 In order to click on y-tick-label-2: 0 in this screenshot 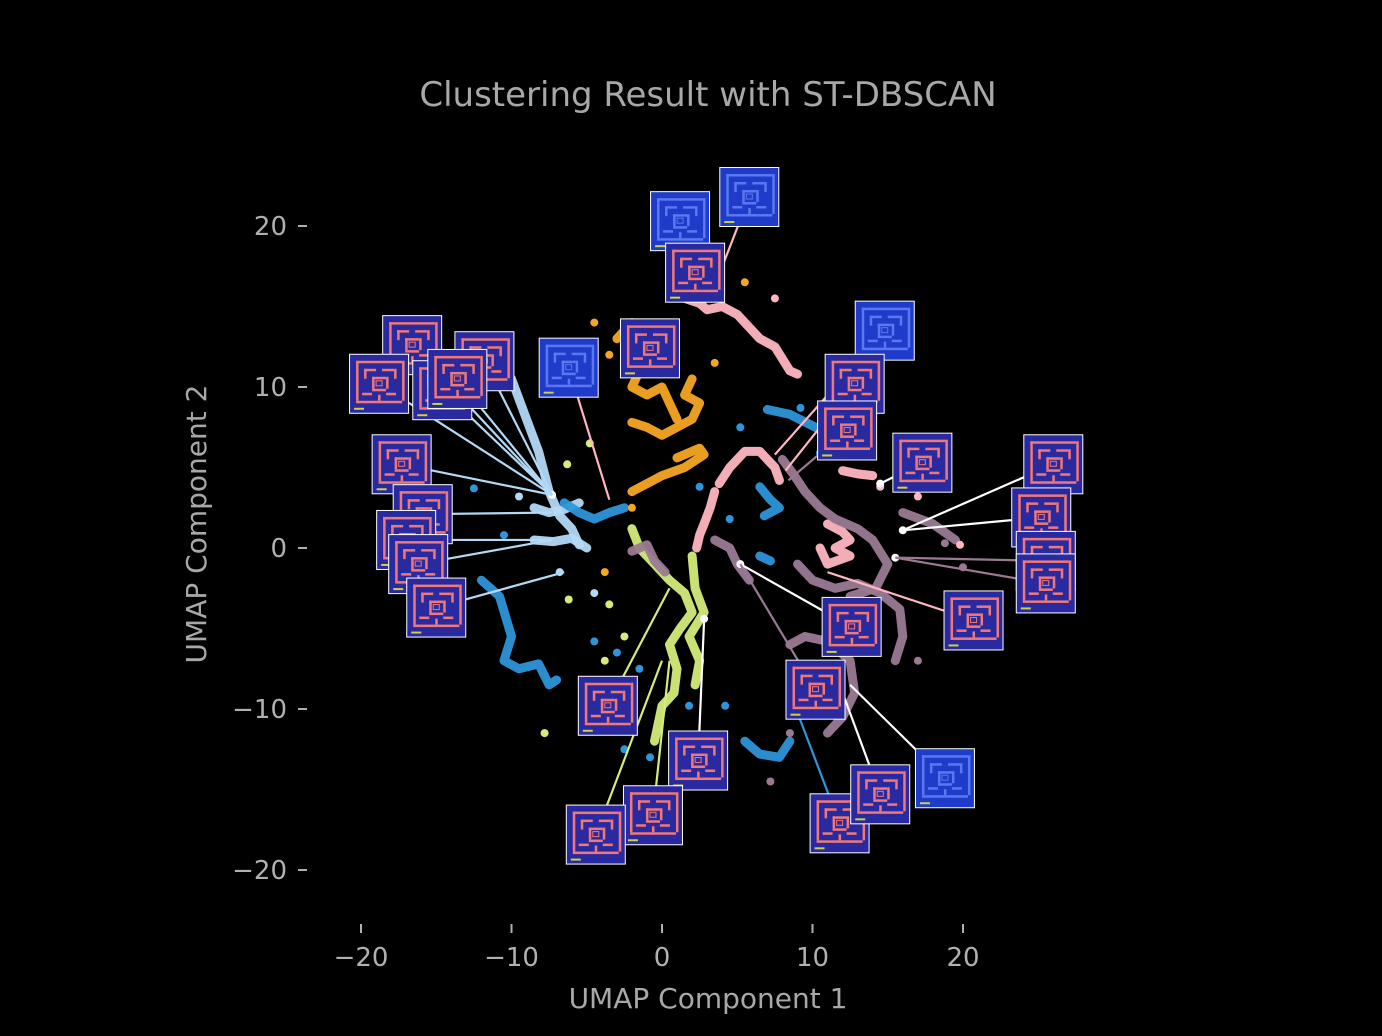, I will do `click(278, 549)`.